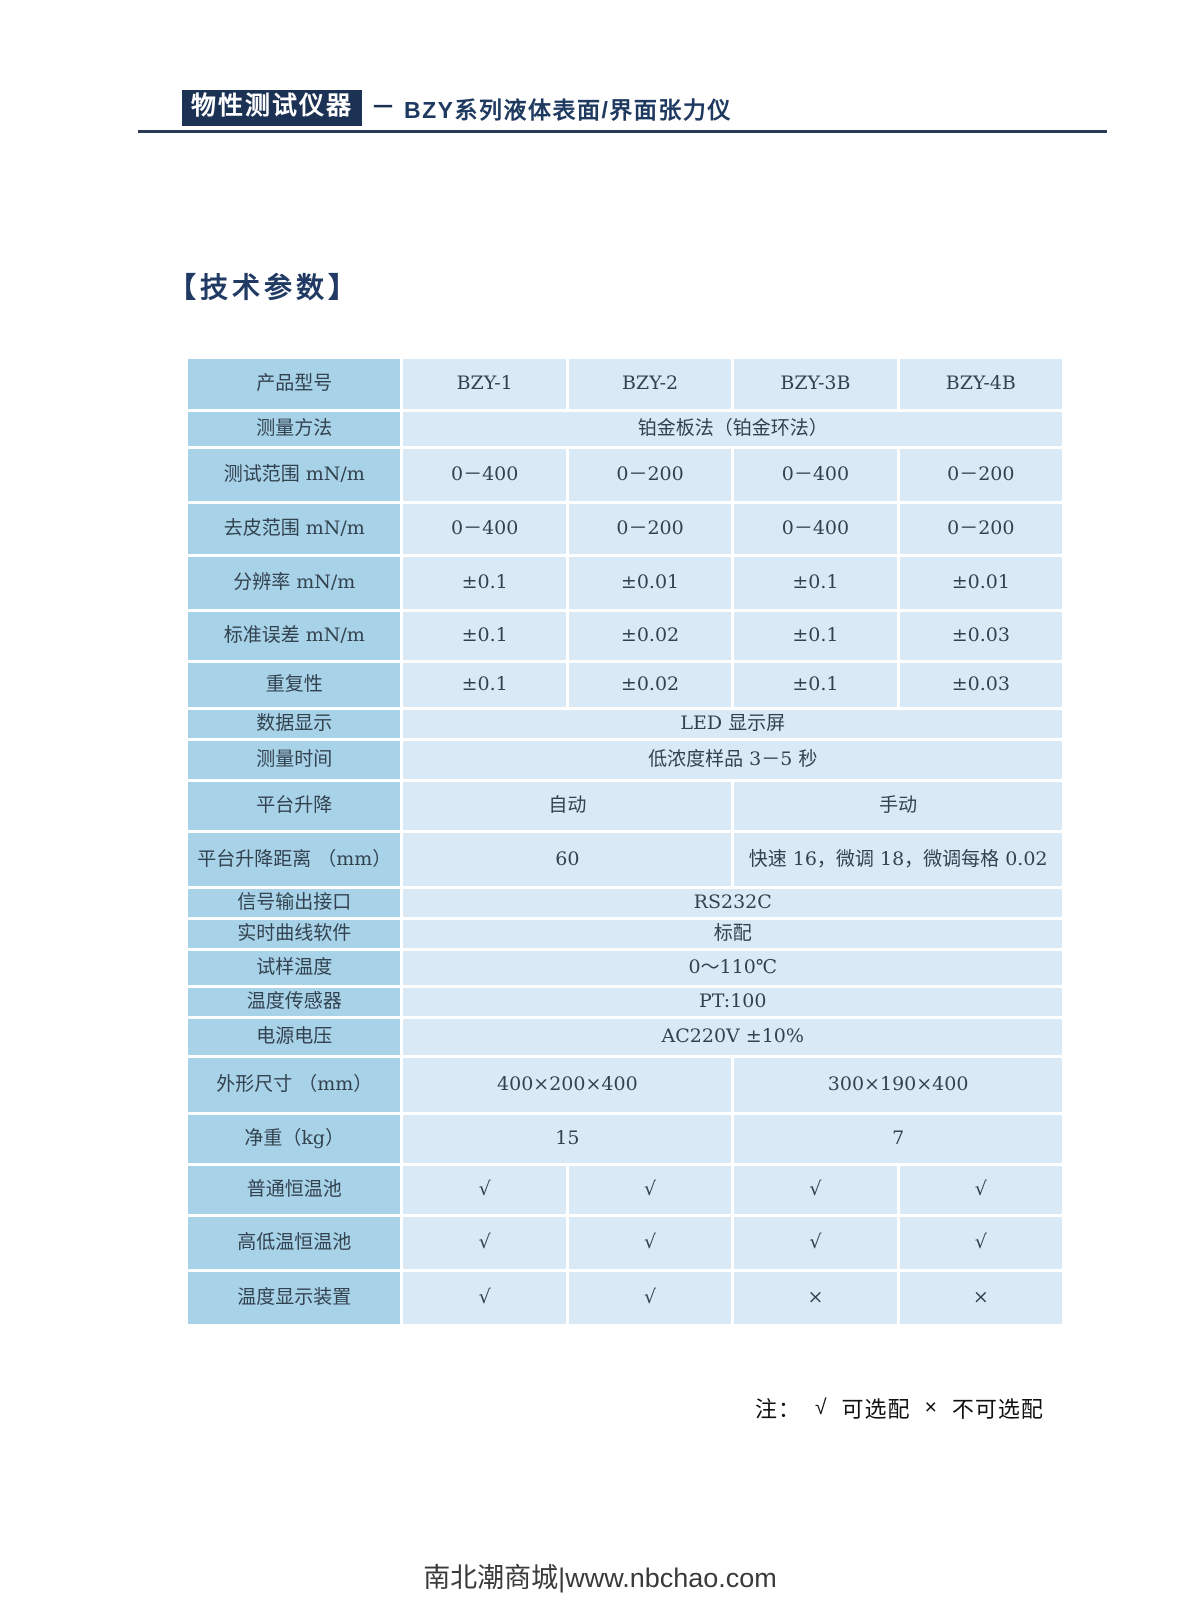 The height and width of the screenshot is (1616, 1200). I want to click on note-prefix: 注：, so click(778, 1409).